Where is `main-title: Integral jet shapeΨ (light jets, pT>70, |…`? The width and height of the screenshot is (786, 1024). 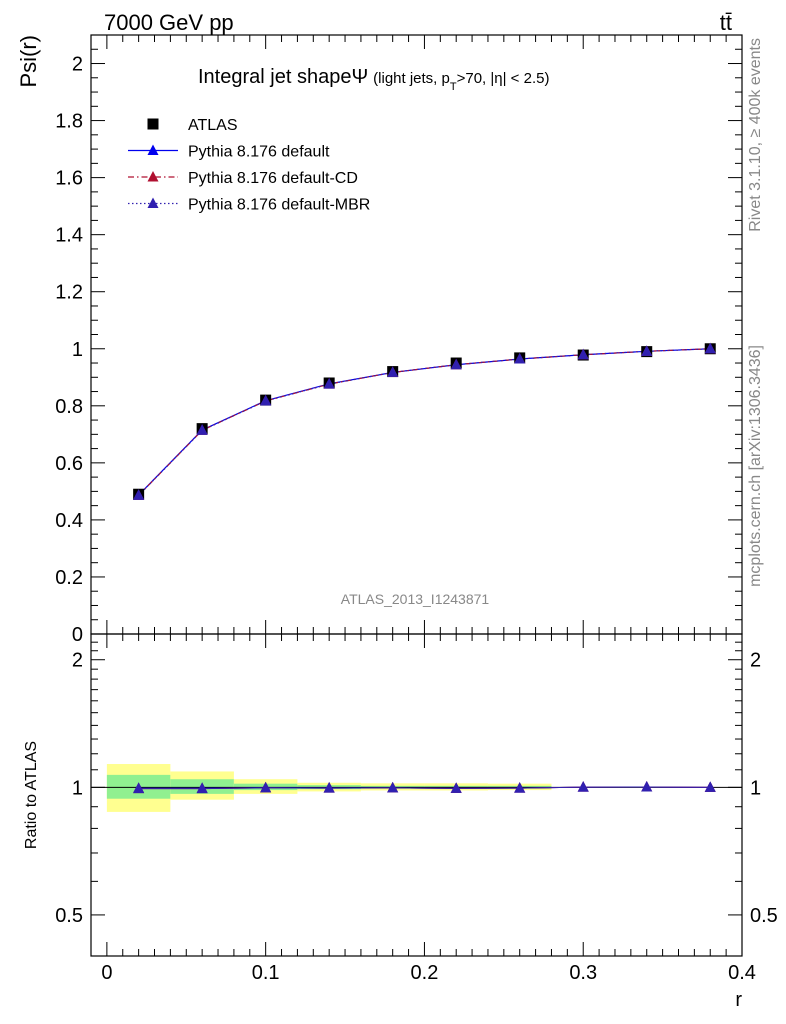 main-title: Integral jet shapeΨ (light jets, pT>70, |… is located at coordinates (373, 79).